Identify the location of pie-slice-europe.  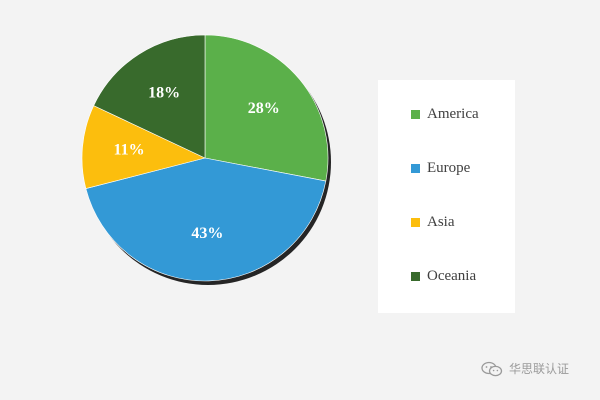
(206, 219).